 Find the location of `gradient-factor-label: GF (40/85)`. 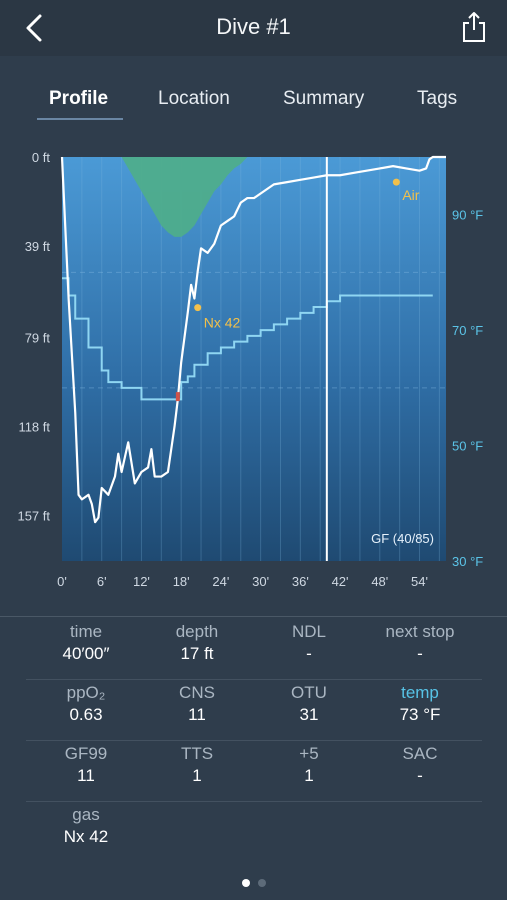

gradient-factor-label: GF (40/85) is located at coordinates (402, 538).